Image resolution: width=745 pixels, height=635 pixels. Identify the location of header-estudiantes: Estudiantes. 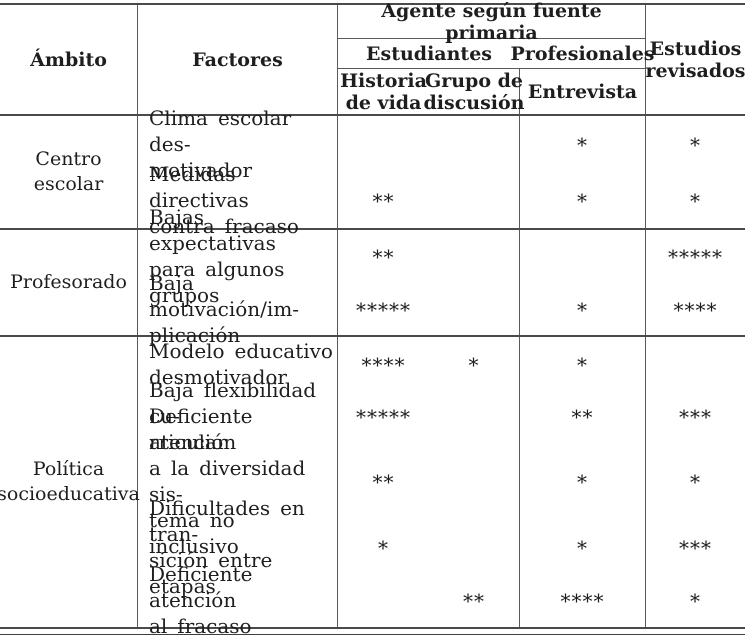
(429, 54).